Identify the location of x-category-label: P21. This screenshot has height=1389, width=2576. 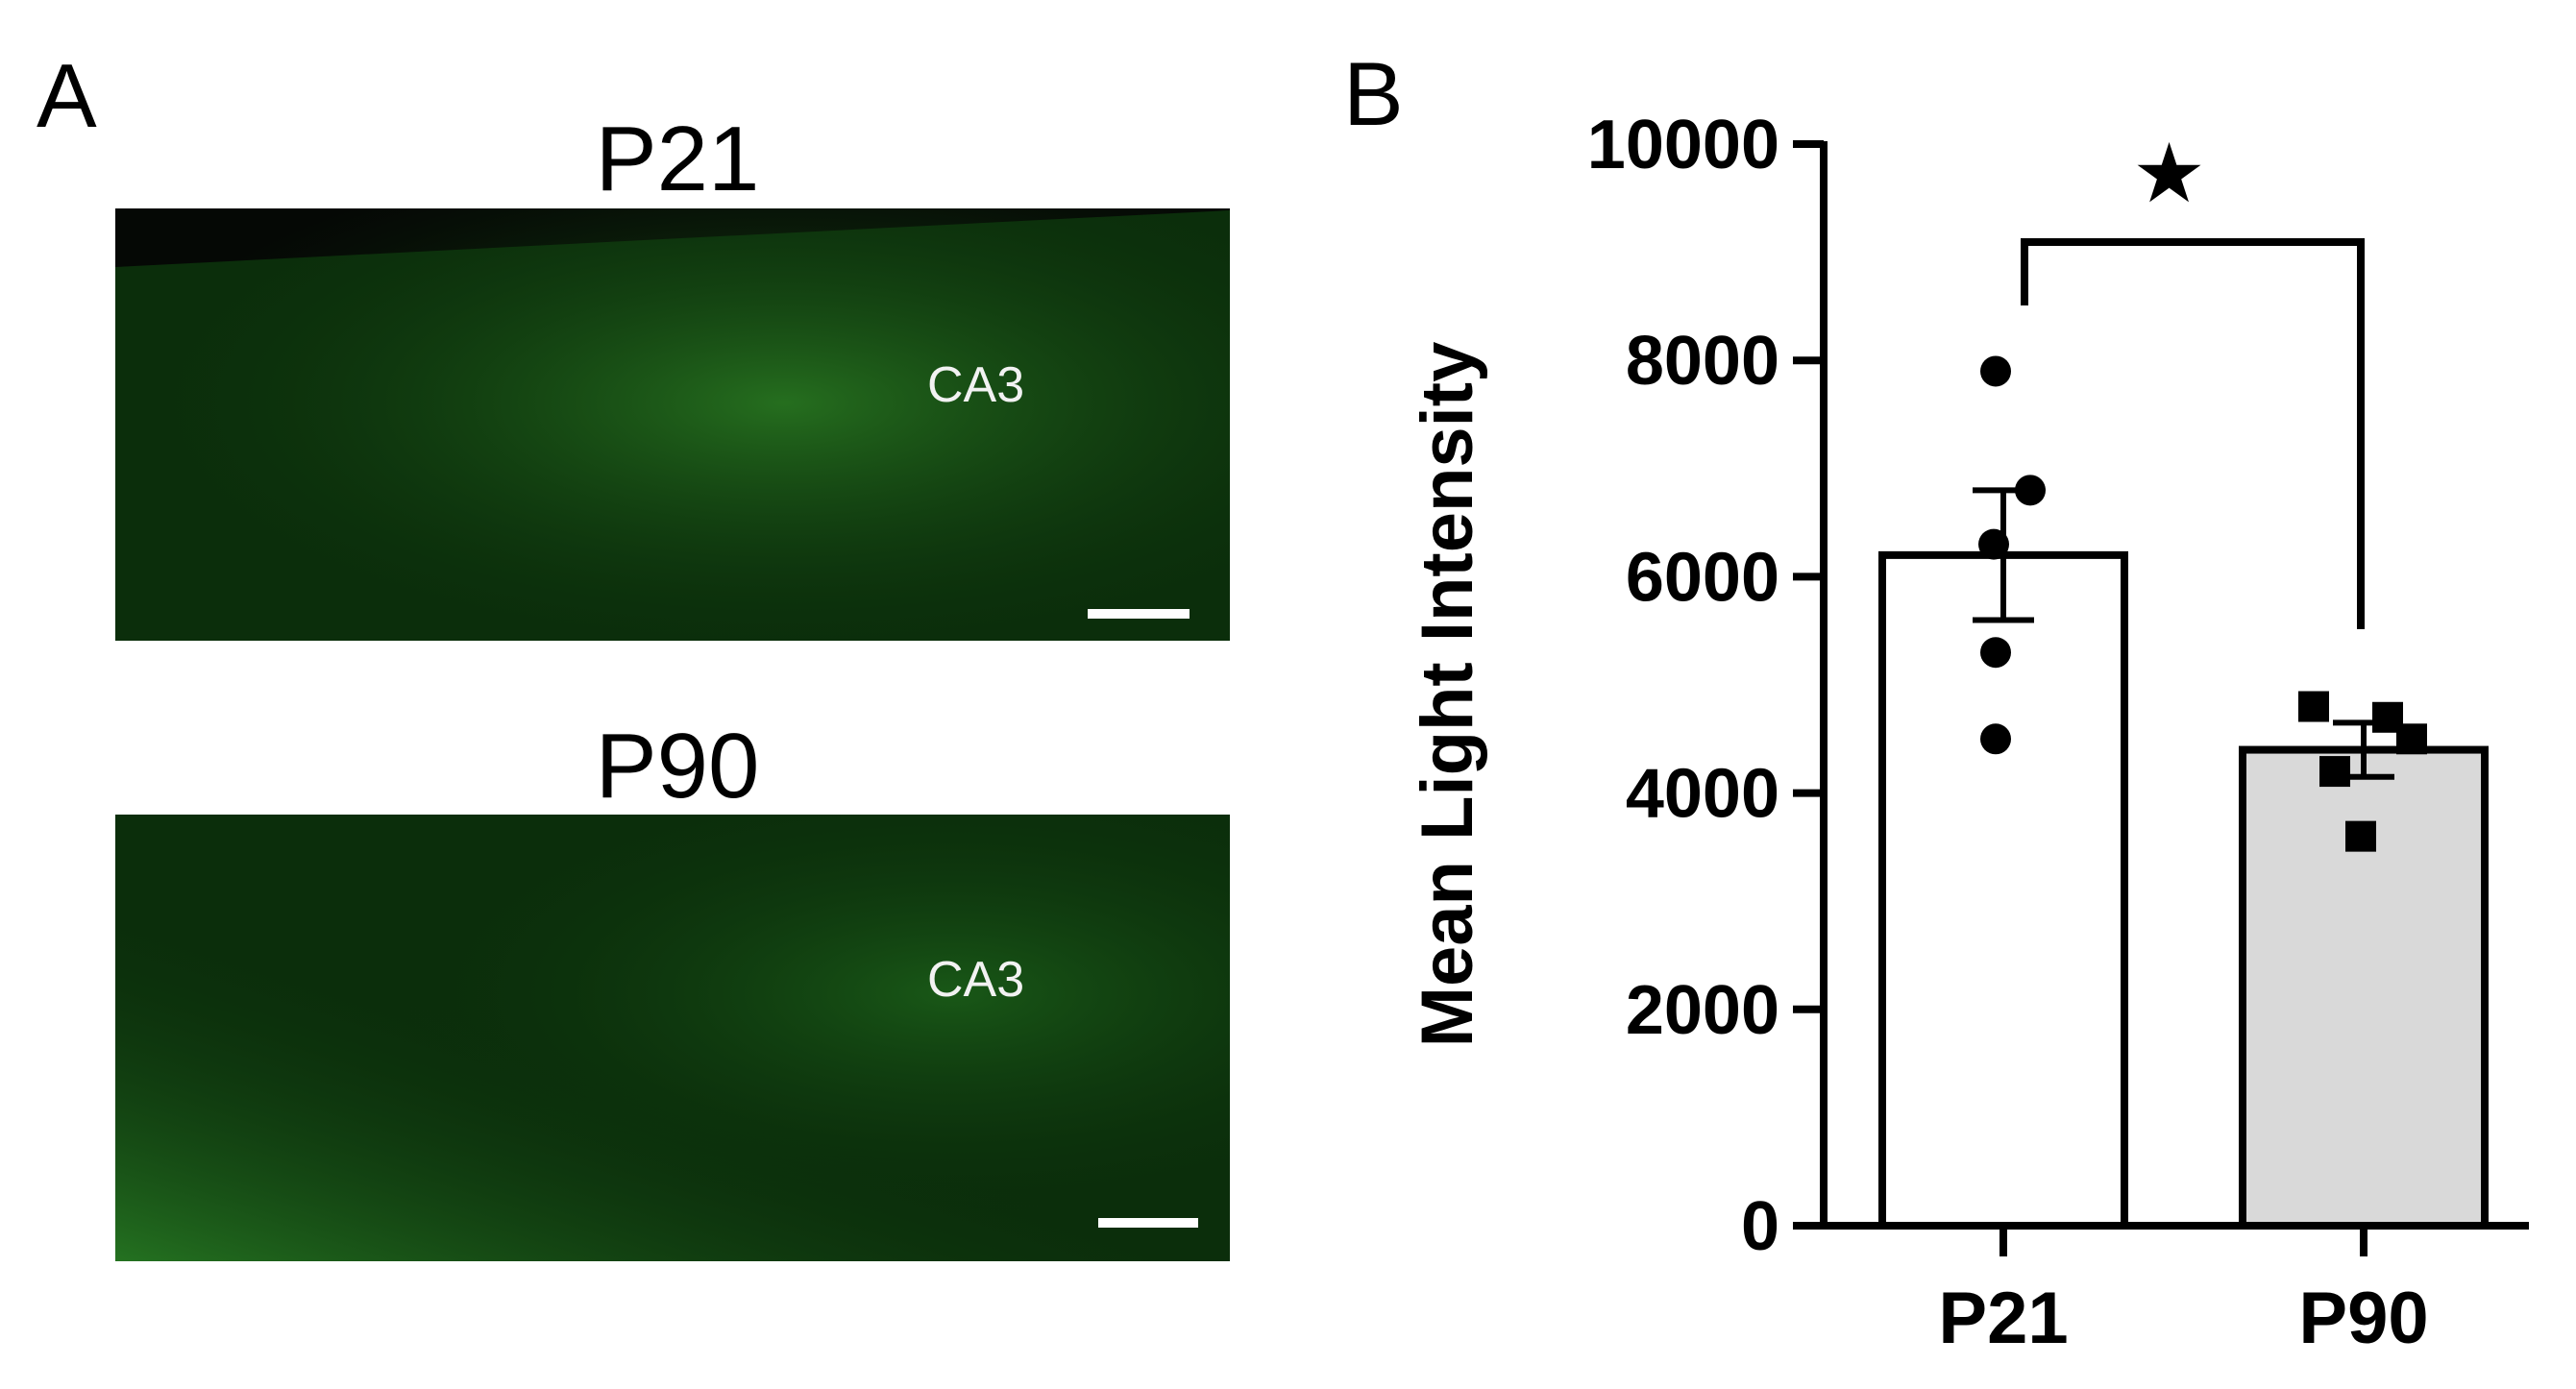
(2003, 1318).